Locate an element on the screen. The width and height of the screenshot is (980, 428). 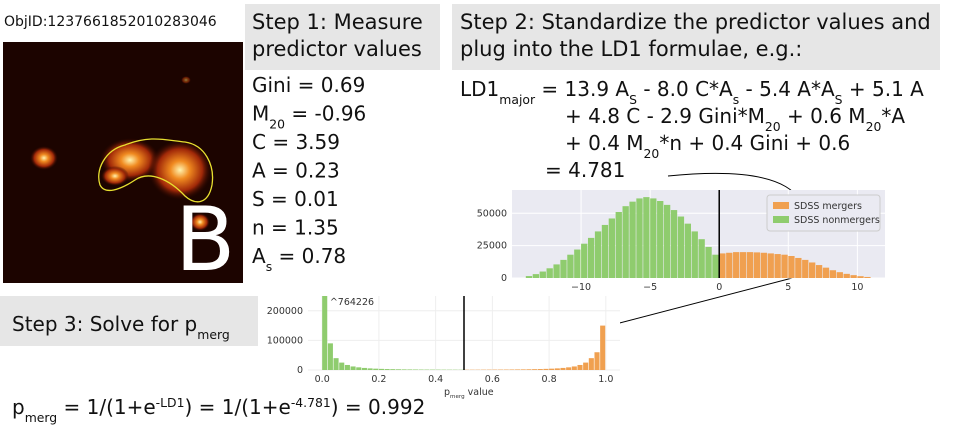
step1-title: predictor values is located at coordinates (337, 49).